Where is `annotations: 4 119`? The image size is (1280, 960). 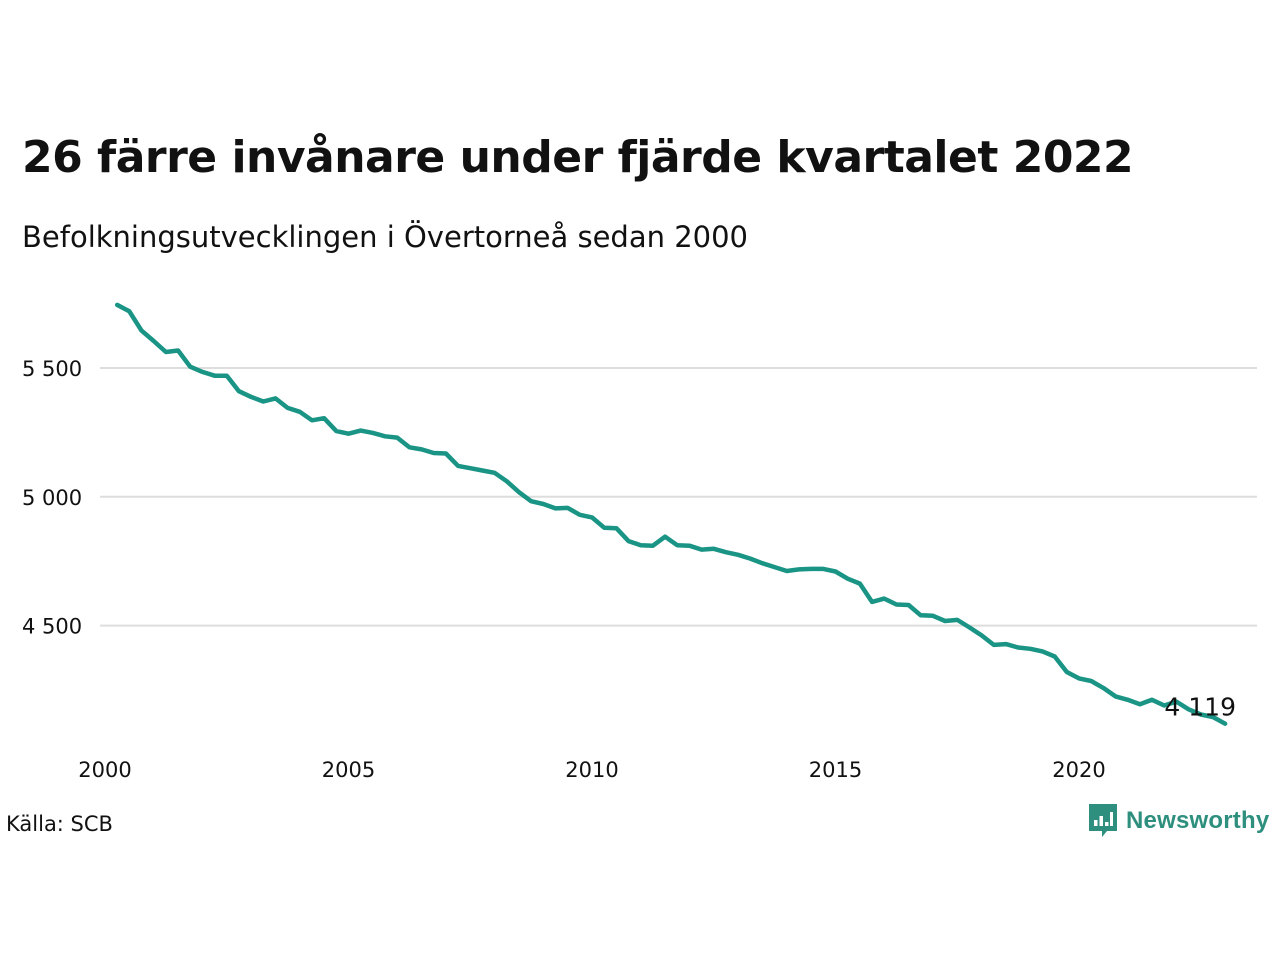
annotations: 4 119 is located at coordinates (1200, 707).